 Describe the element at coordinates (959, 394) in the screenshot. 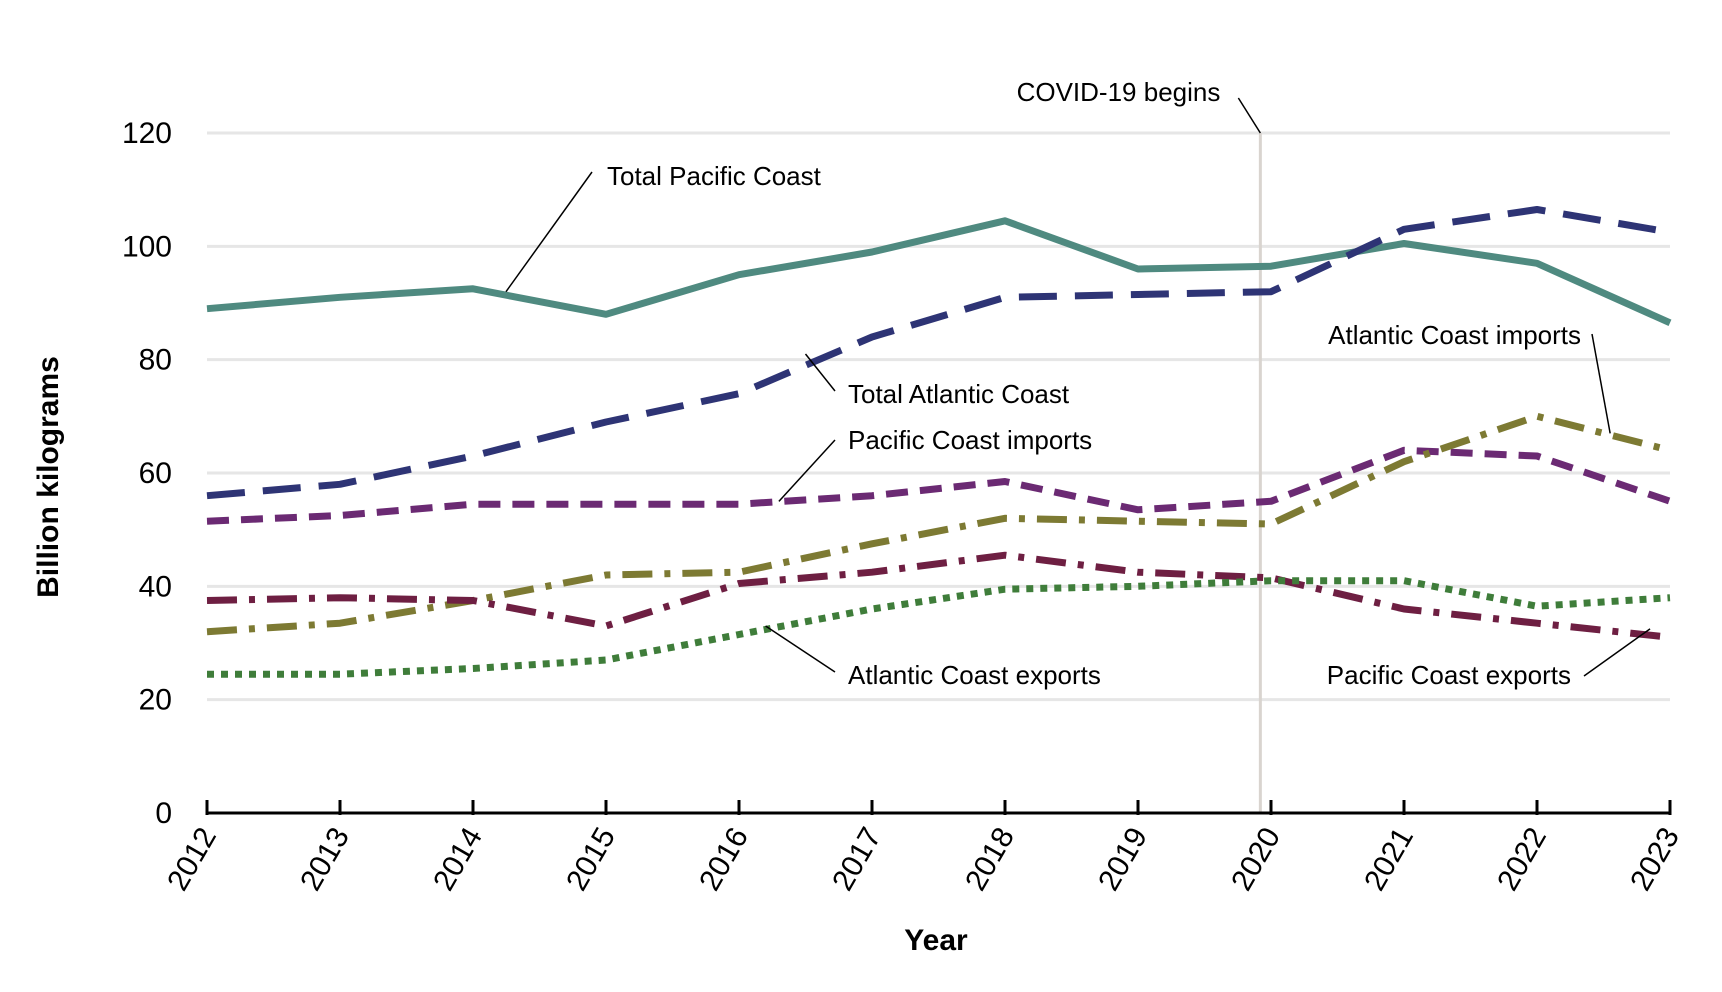

I see `series-label-total-atlantic-coast: Total Atlantic Coast` at that location.